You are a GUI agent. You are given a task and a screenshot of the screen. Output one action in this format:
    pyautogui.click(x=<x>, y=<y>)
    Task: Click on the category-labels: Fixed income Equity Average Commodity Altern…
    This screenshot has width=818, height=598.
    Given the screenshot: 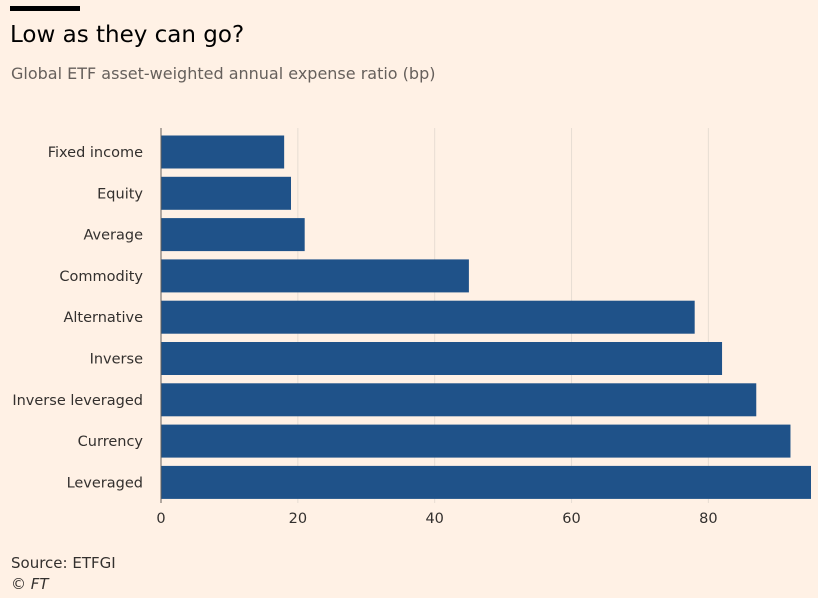 What is the action you would take?
    pyautogui.click(x=77, y=318)
    